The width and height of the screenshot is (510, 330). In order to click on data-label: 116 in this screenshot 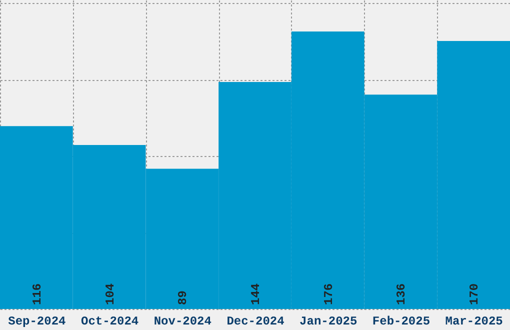, I will do `click(37, 294)`.